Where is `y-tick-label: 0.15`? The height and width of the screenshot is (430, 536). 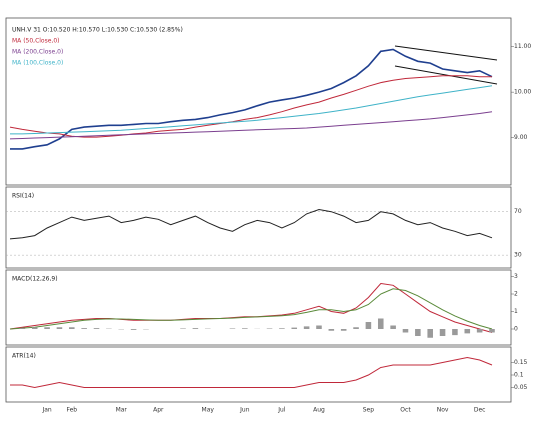 y-tick-label: 0.15 is located at coordinates (521, 362).